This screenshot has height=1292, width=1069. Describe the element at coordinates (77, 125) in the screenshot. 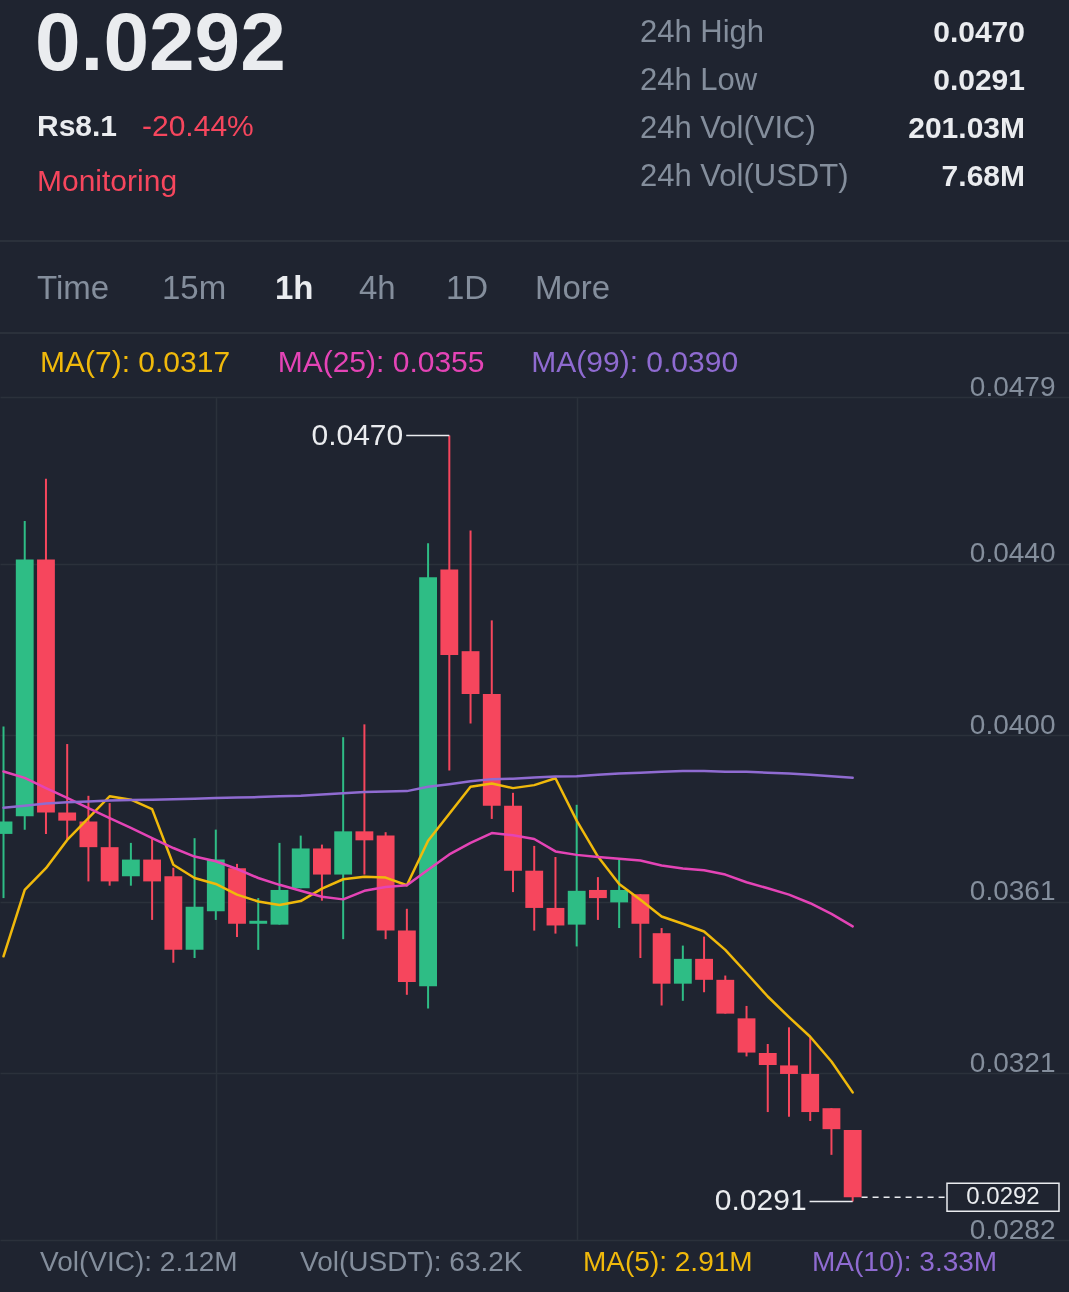

I see `text: Rs8.1` at that location.